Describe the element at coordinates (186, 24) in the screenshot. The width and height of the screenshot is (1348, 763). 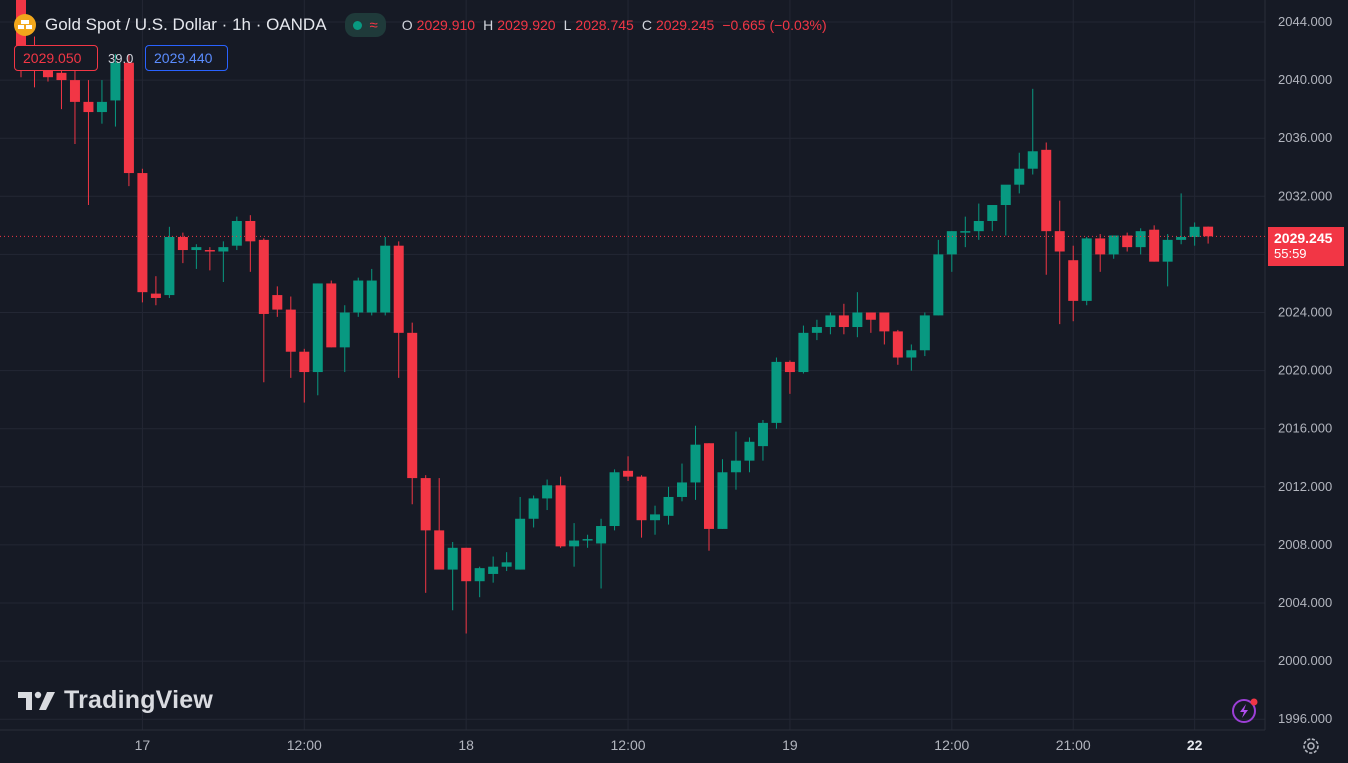
I see `symbol-title: Gold Spot / U.S. Dollar · 1h · OANDA` at that location.